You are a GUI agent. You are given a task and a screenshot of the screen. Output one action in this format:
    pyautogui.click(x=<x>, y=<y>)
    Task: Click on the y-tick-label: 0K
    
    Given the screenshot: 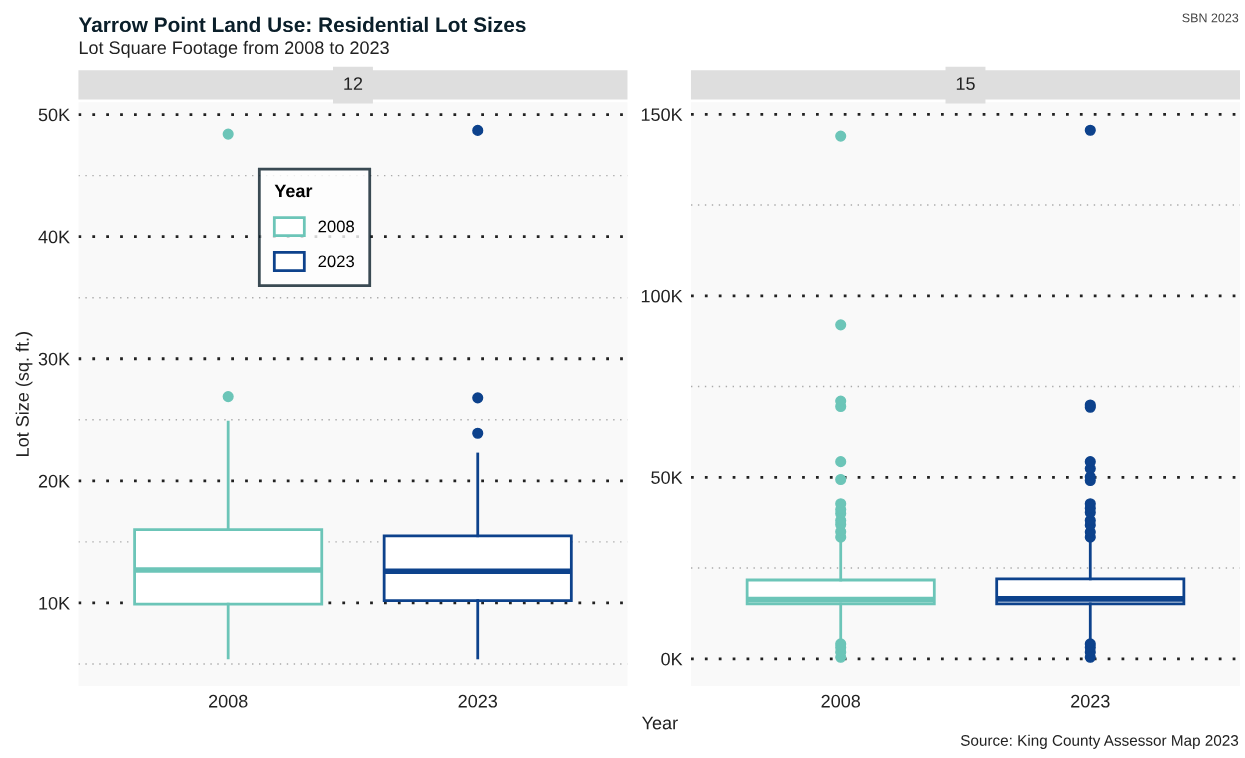 What is the action you would take?
    pyautogui.click(x=672, y=659)
    